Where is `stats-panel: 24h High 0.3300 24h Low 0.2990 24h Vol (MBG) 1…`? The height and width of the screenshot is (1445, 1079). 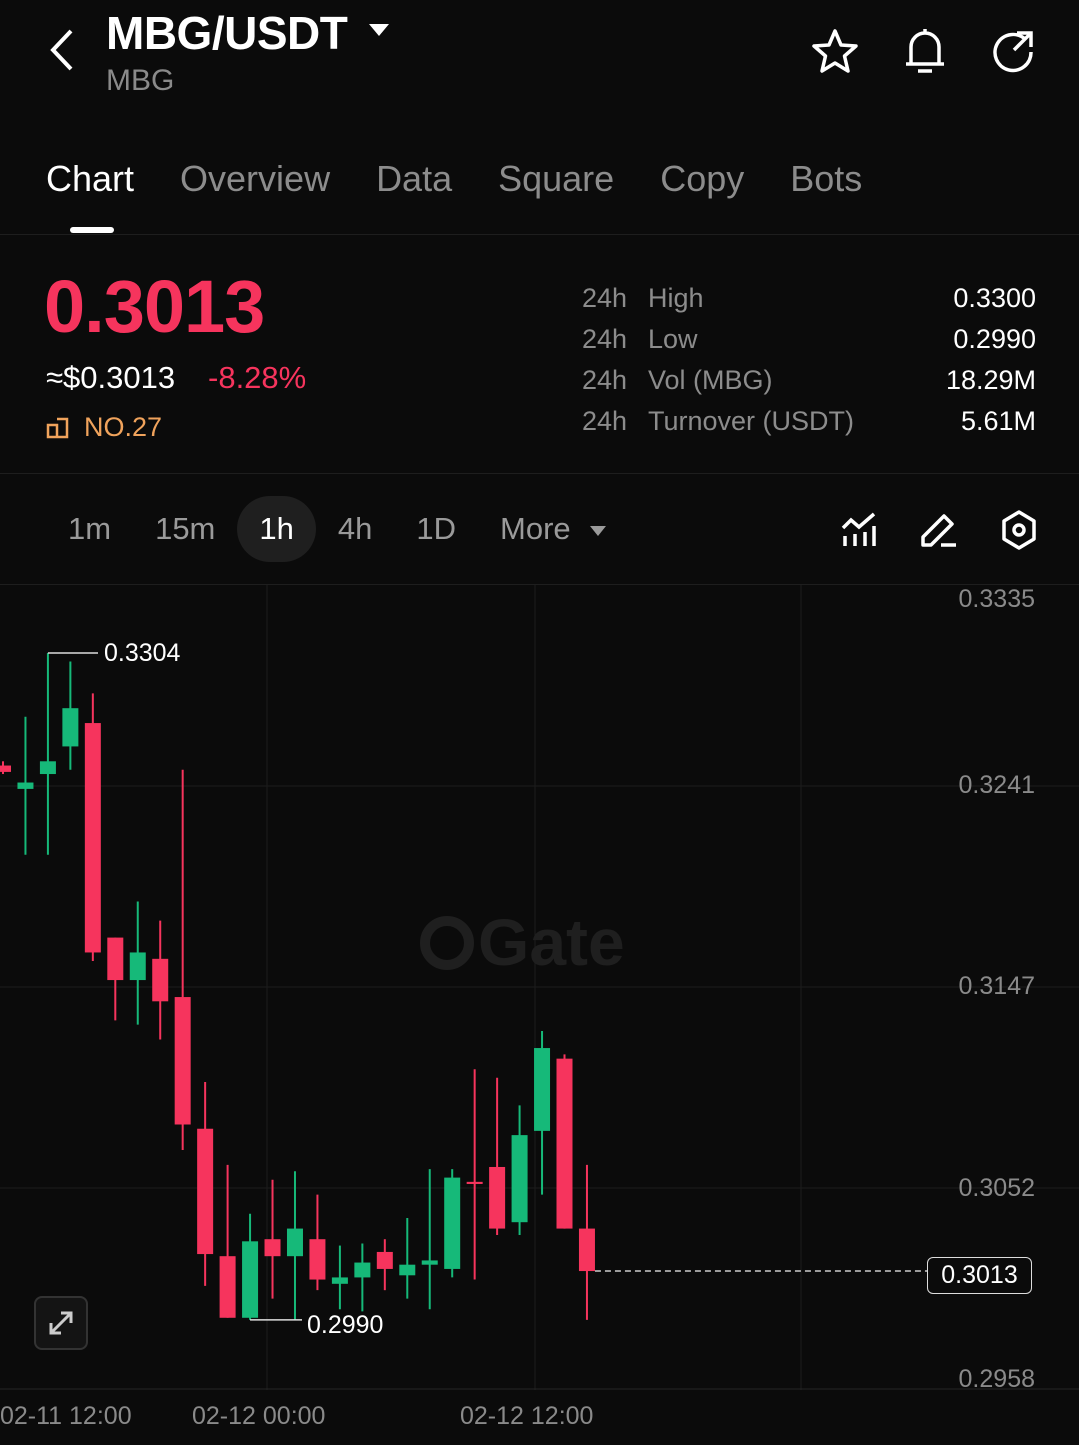
stats-panel: 24h High 0.3300 24h Low 0.2990 24h Vol (MBG) 1… is located at coordinates (809, 360).